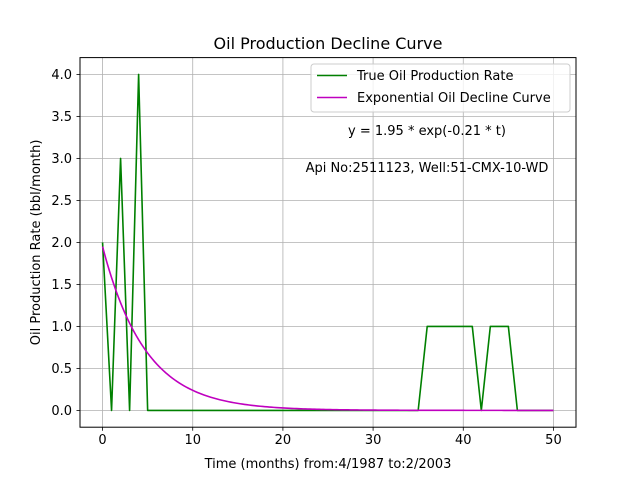  I want to click on well-annotation: Api No:2511123, Well:51-CMX-10-WD, so click(427, 168).